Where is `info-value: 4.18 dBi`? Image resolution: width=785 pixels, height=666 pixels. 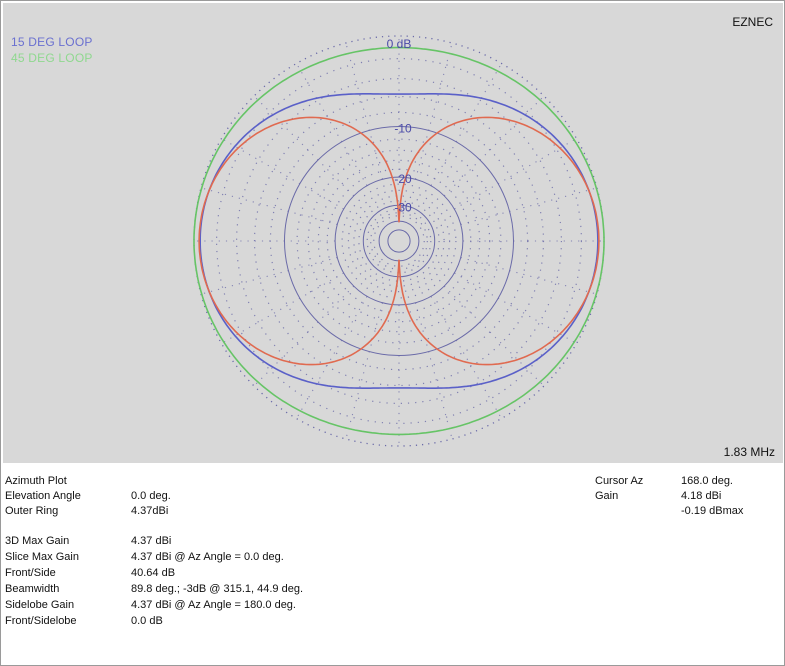
info-value: 4.18 dBi is located at coordinates (701, 496).